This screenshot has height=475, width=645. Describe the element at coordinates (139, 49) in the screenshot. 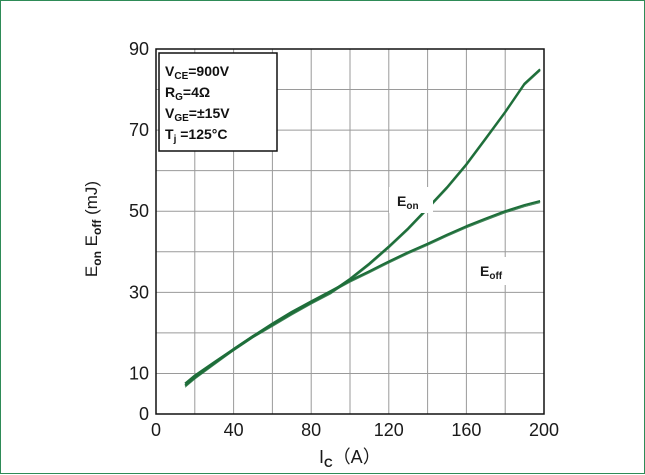

I see `y-tick-label: 90` at that location.